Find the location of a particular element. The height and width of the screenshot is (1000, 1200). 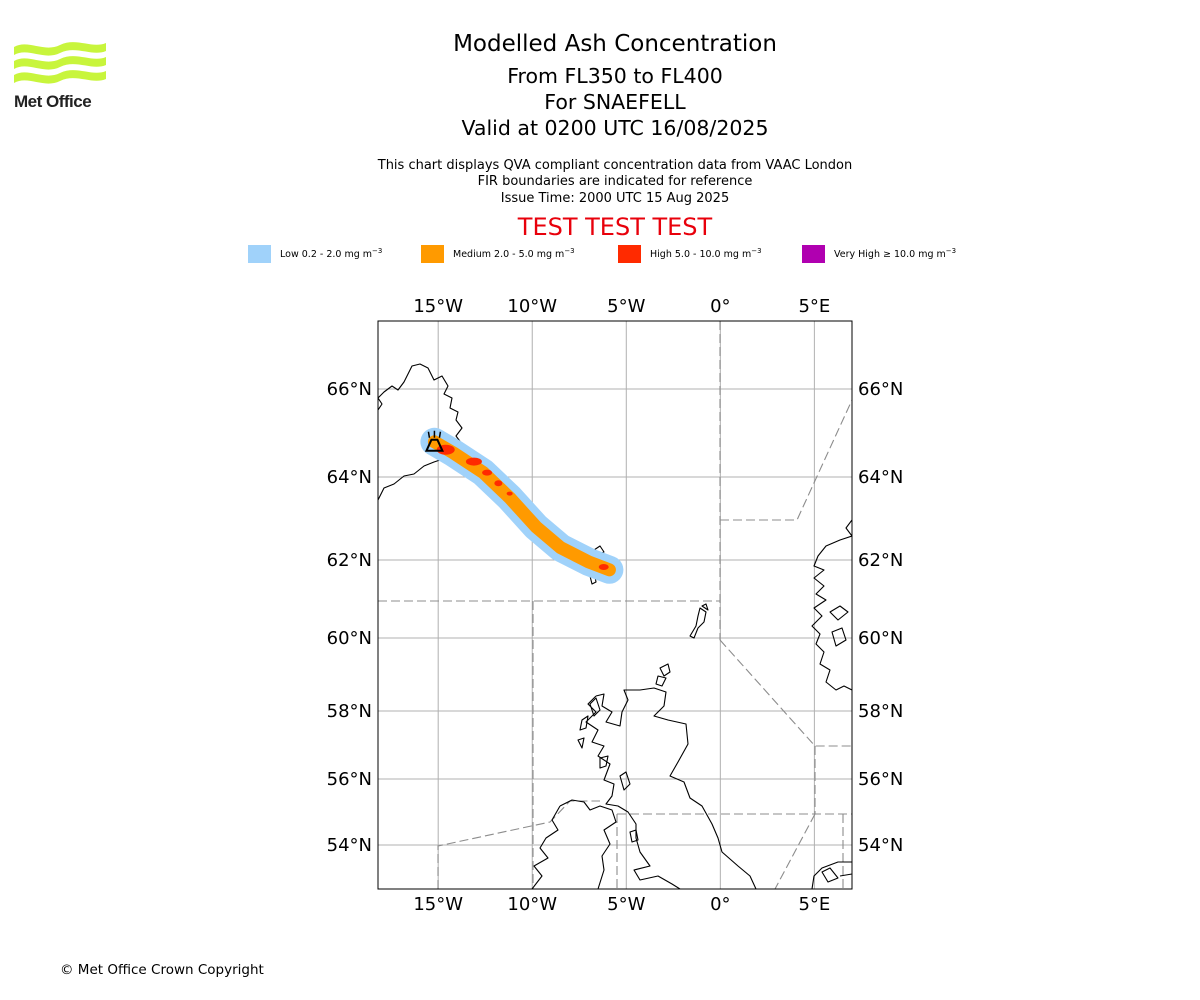

volcano-name: For SNAEFELL is located at coordinates (615, 102).